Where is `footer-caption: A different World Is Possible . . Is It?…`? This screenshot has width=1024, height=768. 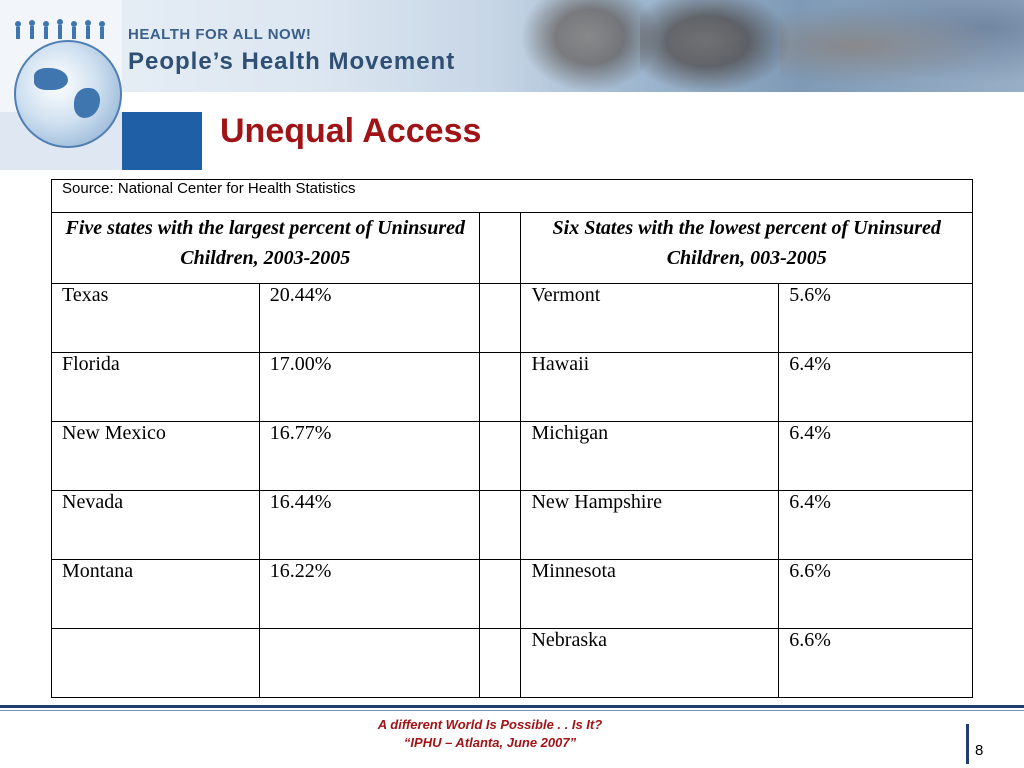
footer-caption: A different World Is Possible . . Is It?… is located at coordinates (490, 734).